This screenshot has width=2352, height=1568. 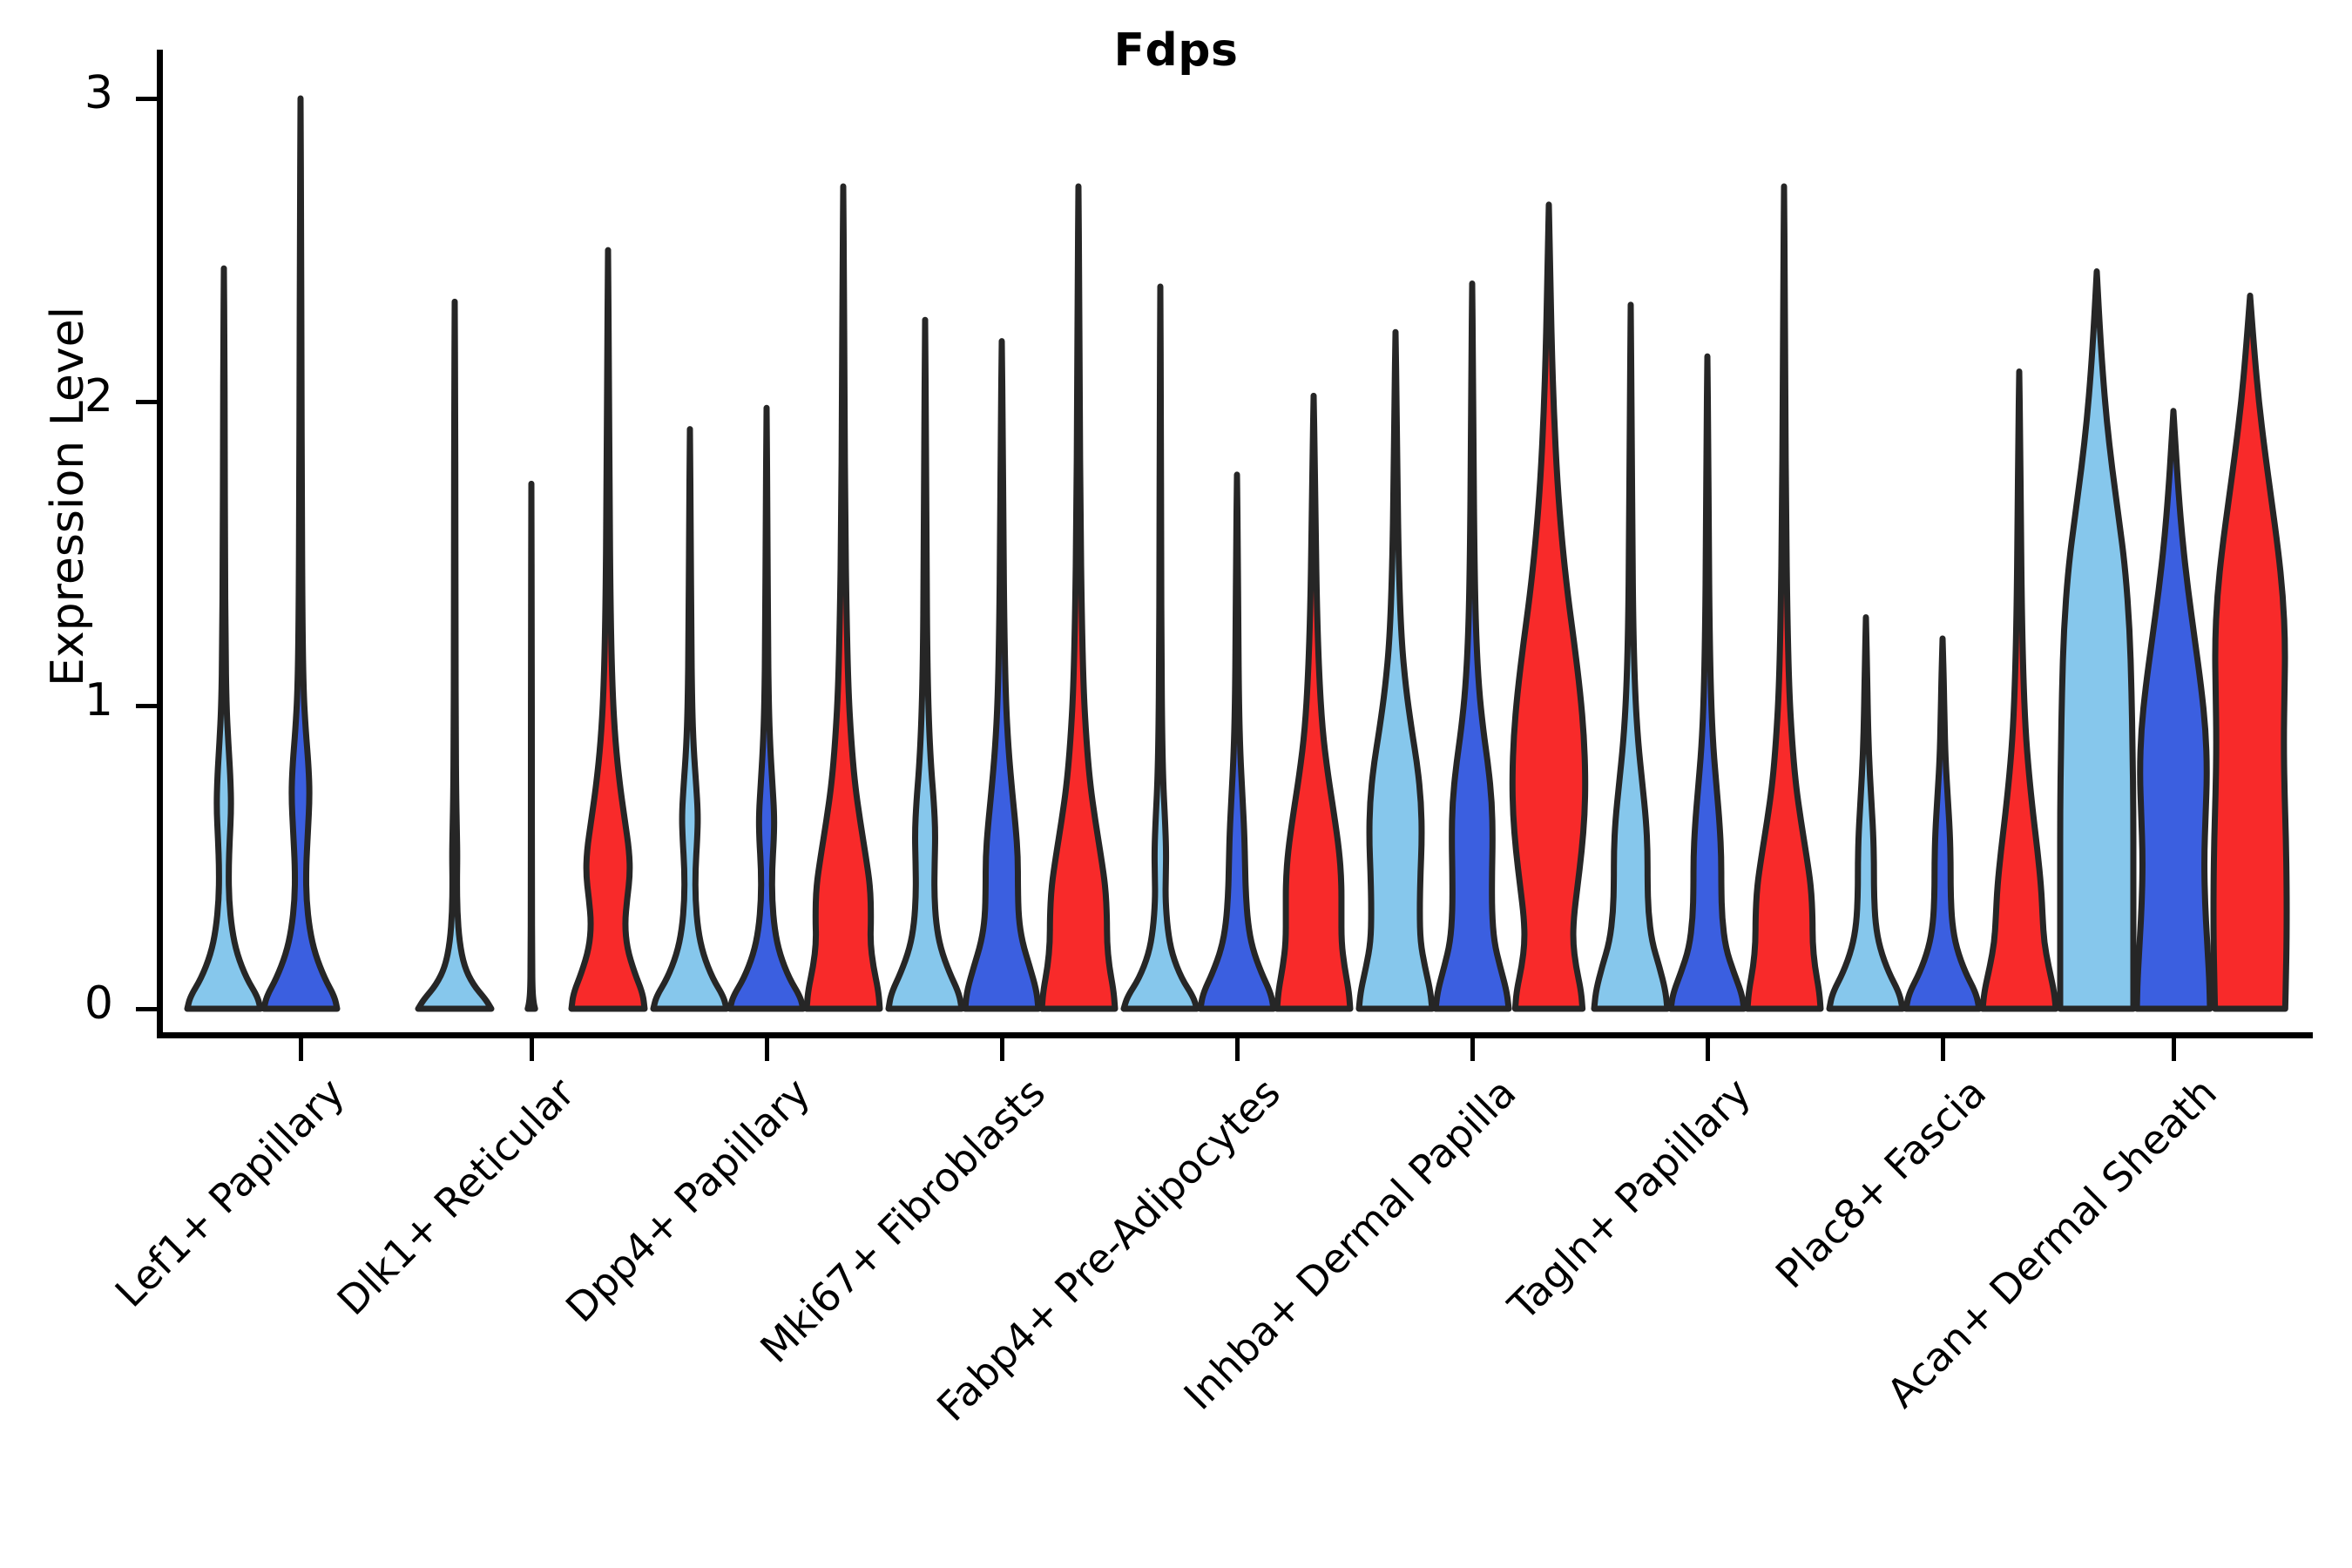 What do you see at coordinates (98, 396) in the screenshot?
I see `y-tick-label: 2` at bounding box center [98, 396].